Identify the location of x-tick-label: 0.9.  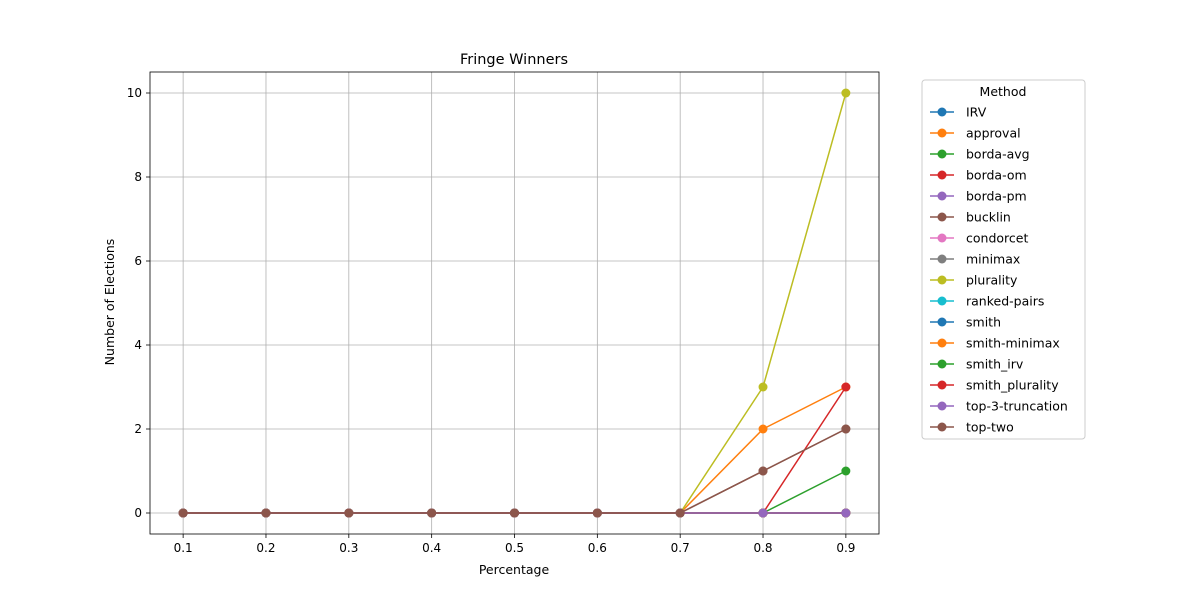
(845, 548).